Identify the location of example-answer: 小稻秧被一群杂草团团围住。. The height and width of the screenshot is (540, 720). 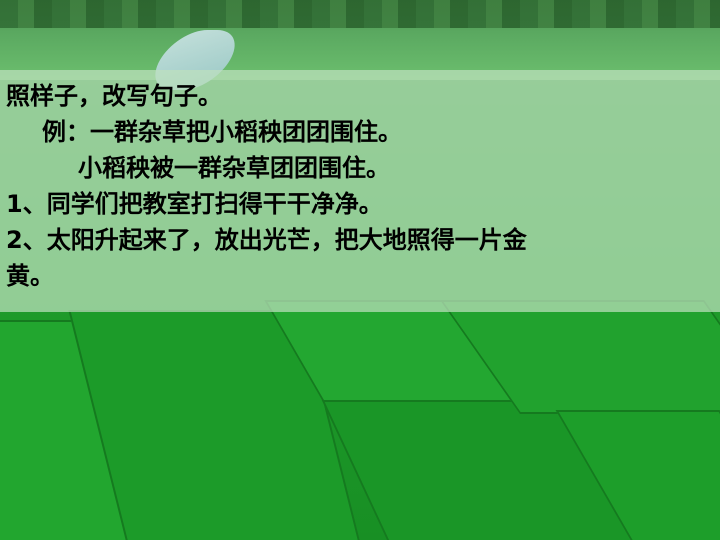
(234, 168).